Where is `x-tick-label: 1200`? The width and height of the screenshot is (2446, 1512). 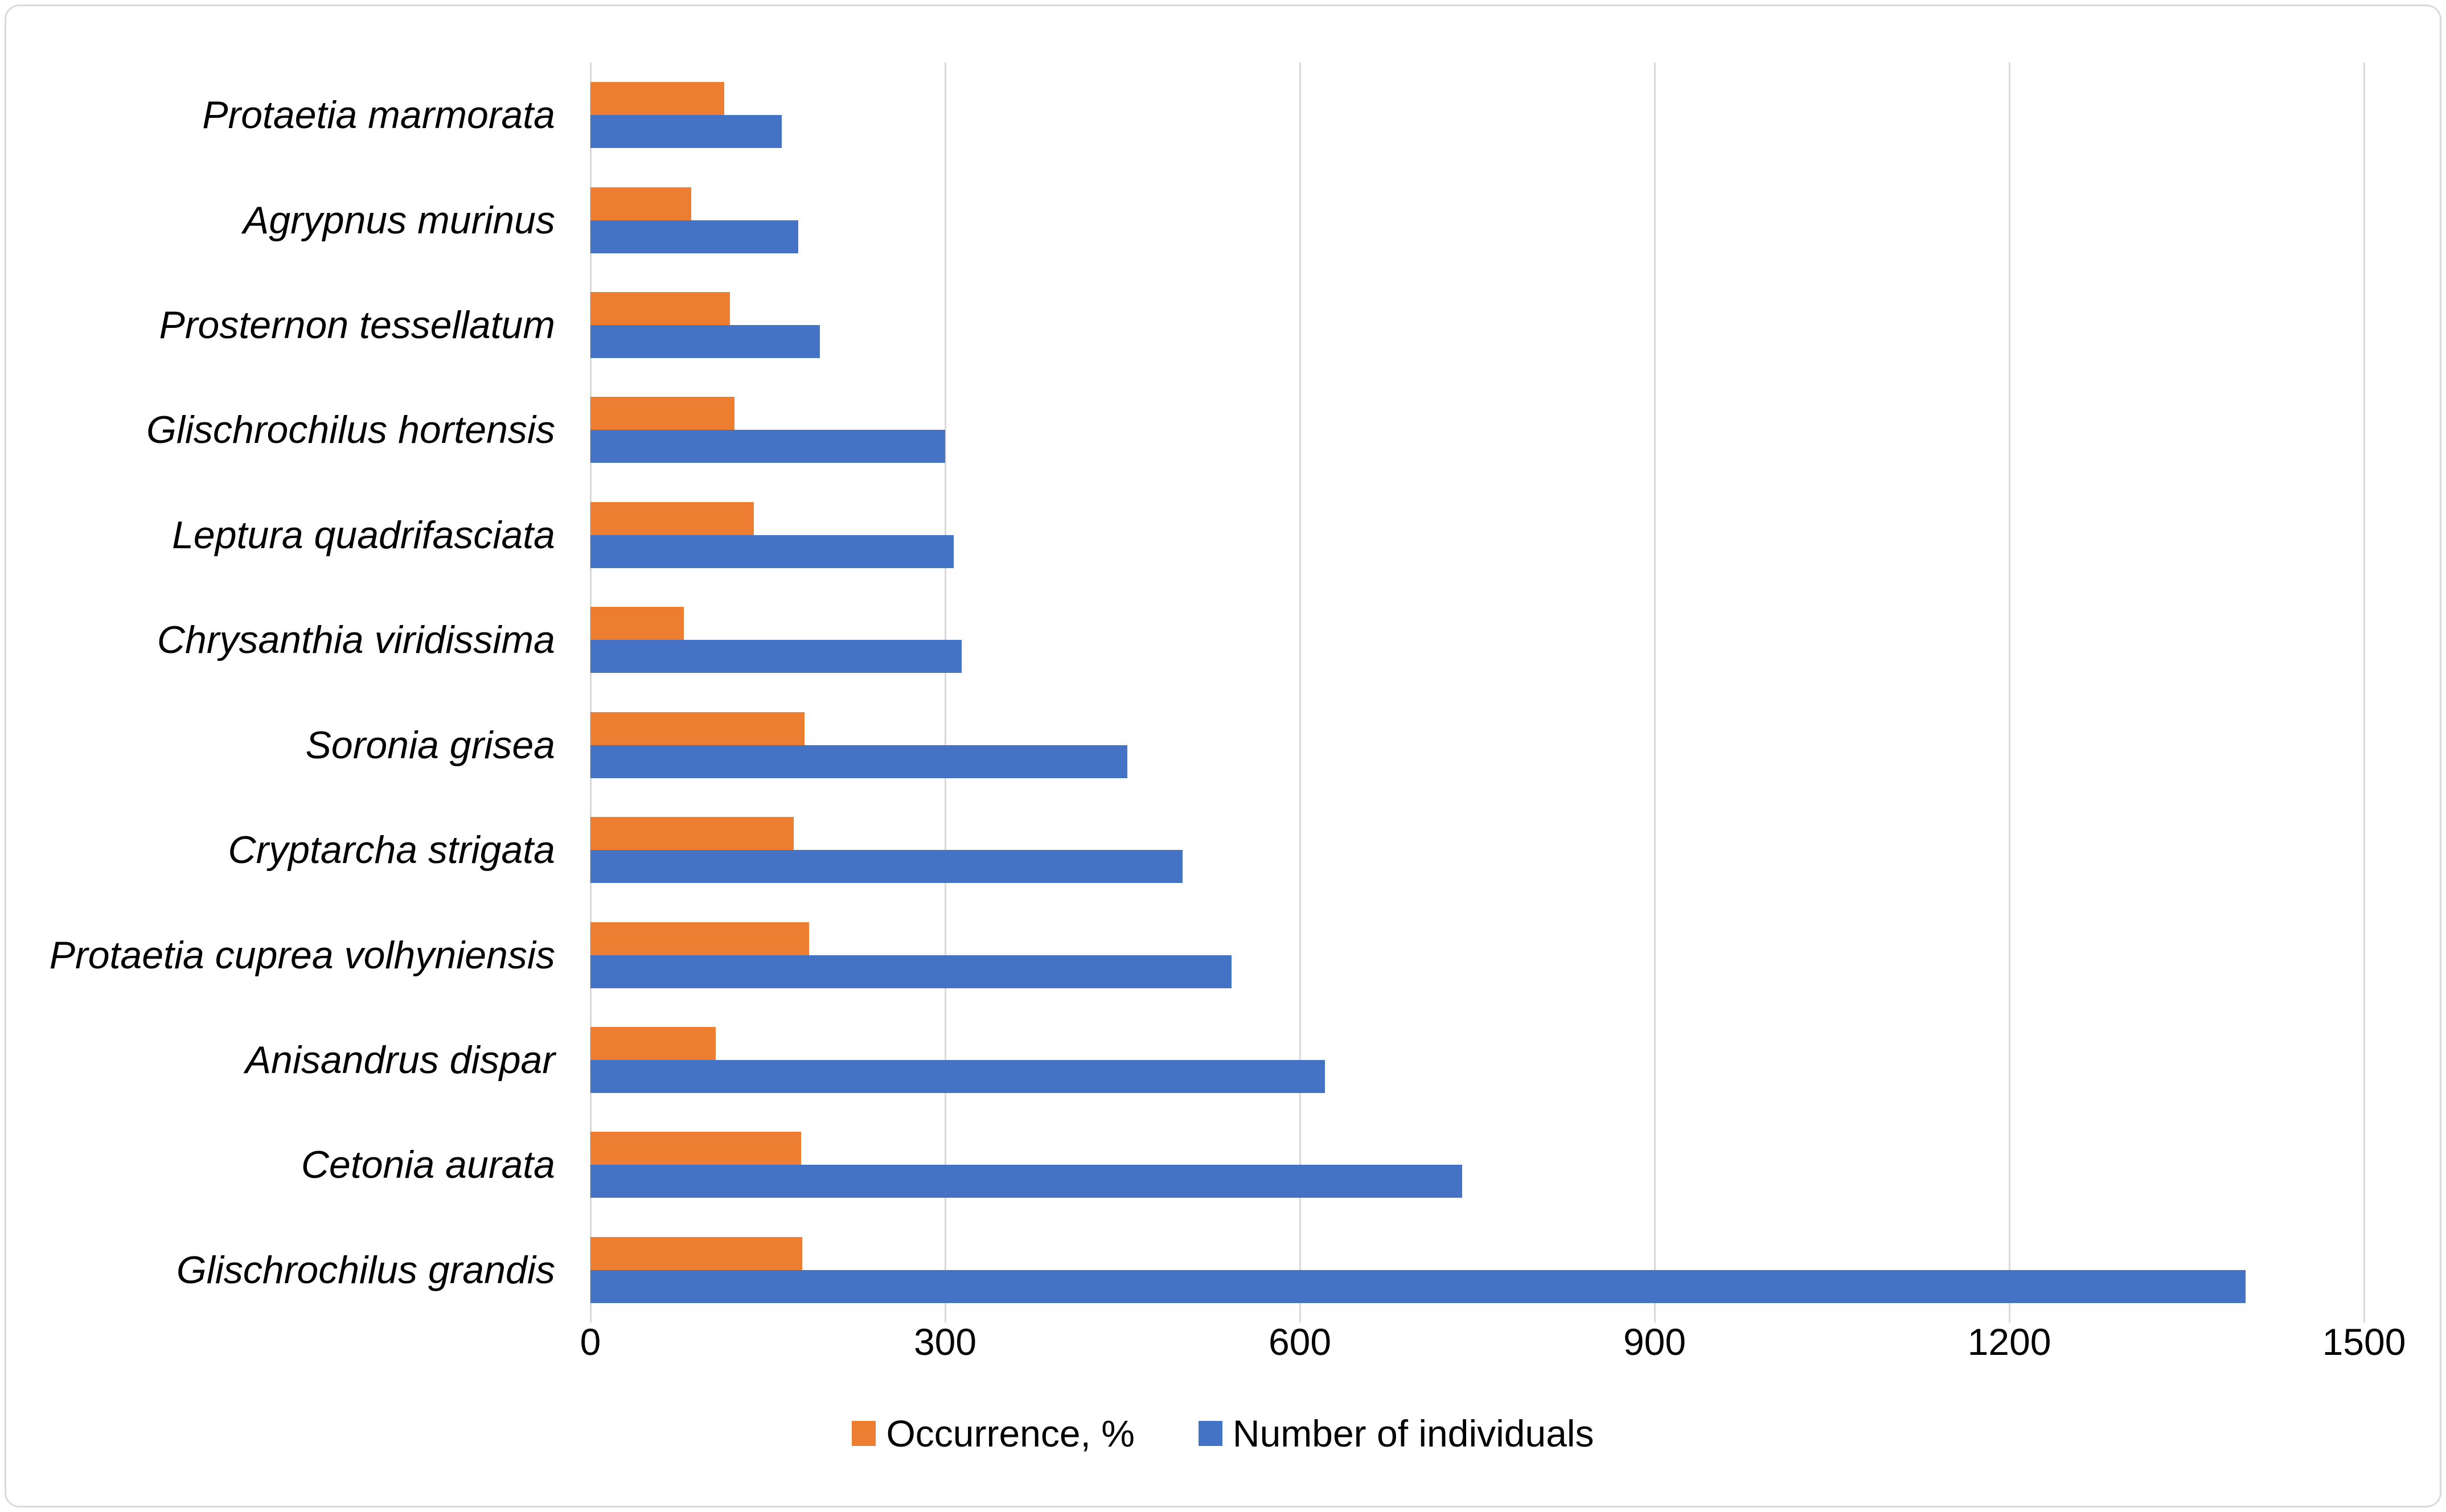
x-tick-label: 1200 is located at coordinates (2009, 1342).